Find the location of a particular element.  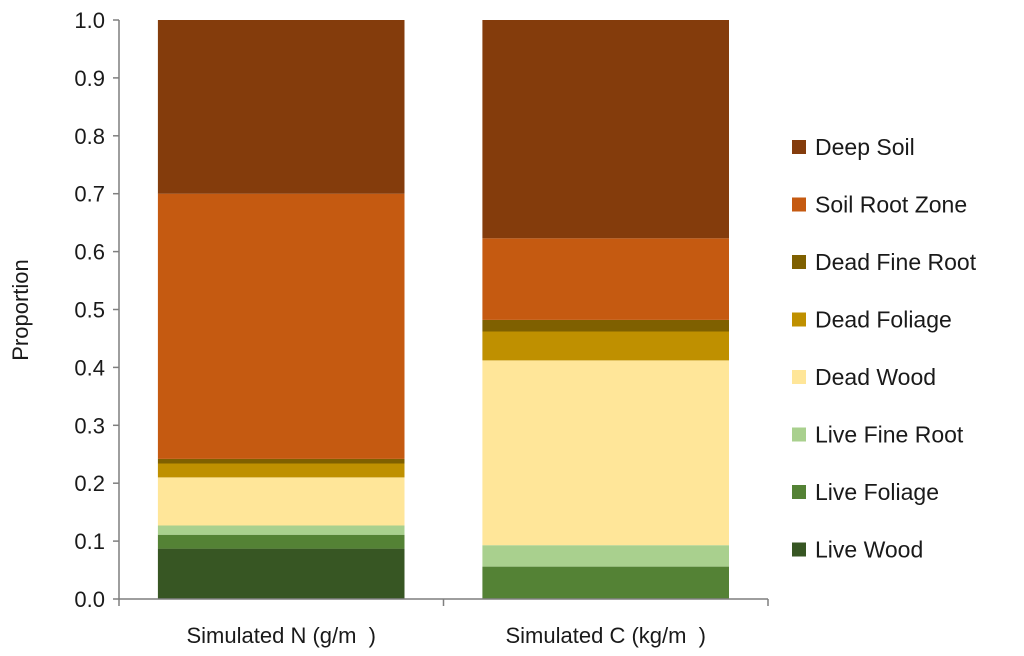

legend-swatch-live-wood is located at coordinates (799, 549).